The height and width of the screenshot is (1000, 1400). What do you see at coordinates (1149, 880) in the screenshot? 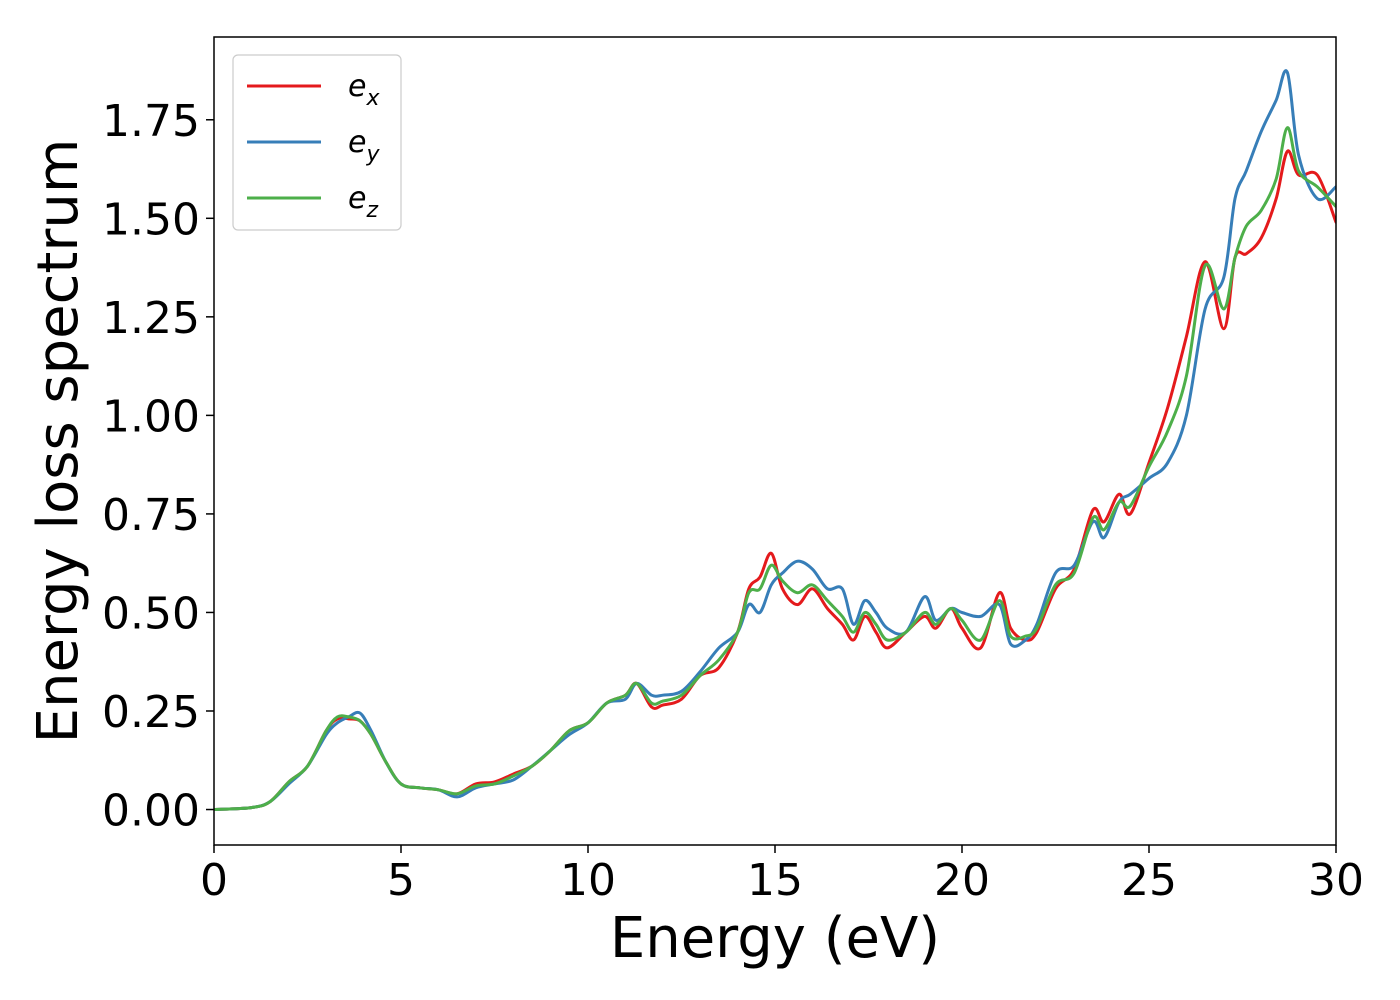
I see `x-tick-label: 25` at bounding box center [1149, 880].